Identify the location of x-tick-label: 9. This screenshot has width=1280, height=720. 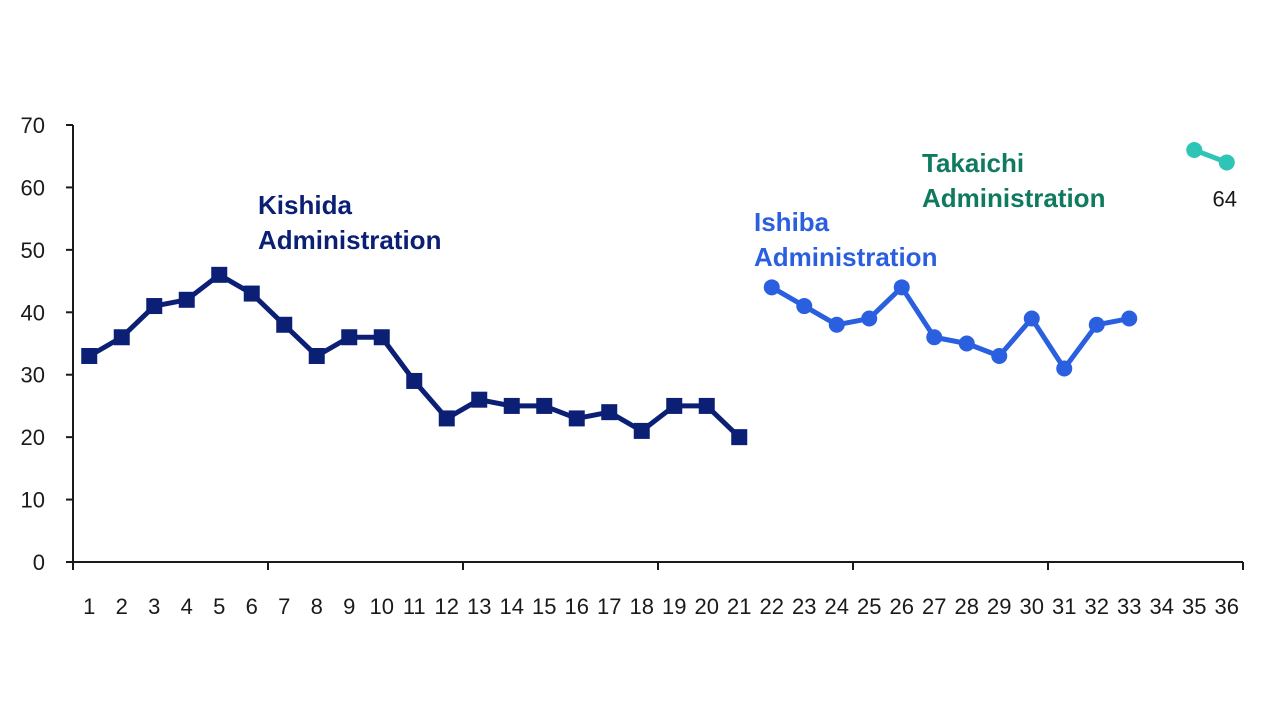
(349, 606).